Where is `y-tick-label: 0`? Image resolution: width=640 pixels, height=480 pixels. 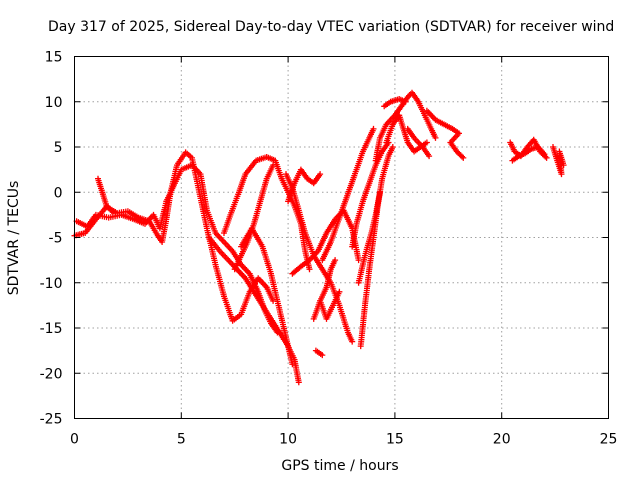 y-tick-label: 0 is located at coordinates (58, 193).